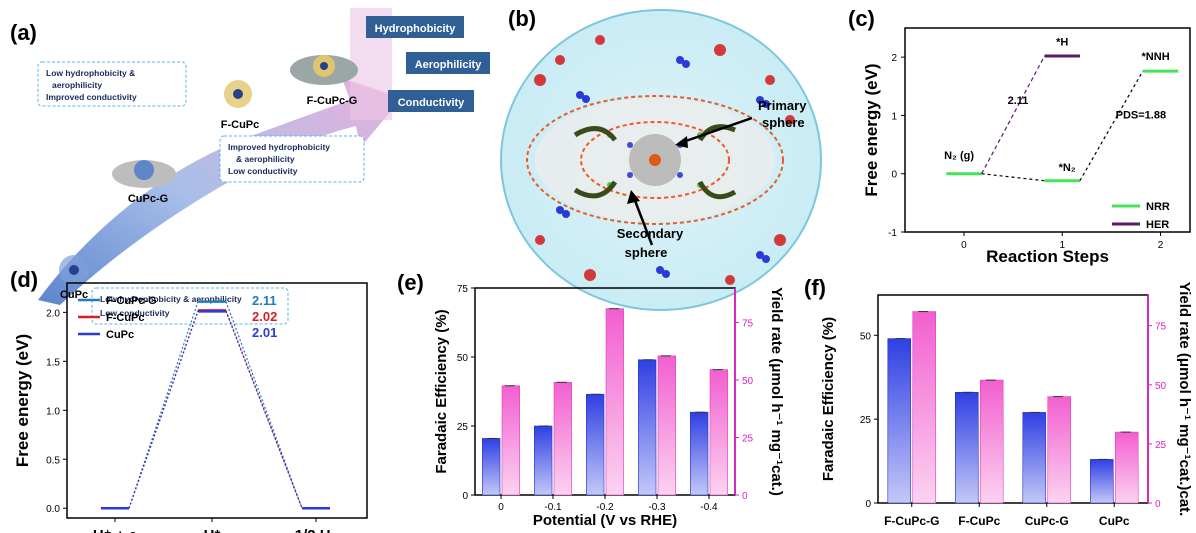 The height and width of the screenshot is (533, 1196). What do you see at coordinates (23, 32) in the screenshot?
I see `panel-a-label: (a)` at bounding box center [23, 32].